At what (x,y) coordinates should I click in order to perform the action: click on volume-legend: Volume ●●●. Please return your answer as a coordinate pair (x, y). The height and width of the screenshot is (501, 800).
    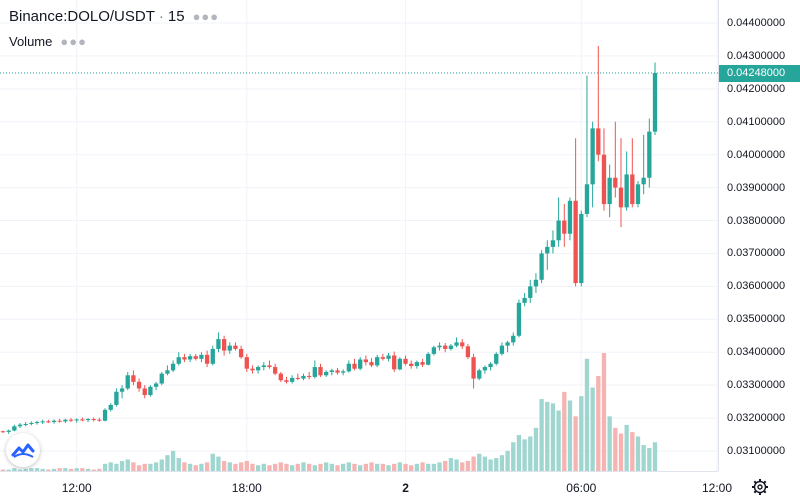
    Looking at the image, I should click on (48, 41).